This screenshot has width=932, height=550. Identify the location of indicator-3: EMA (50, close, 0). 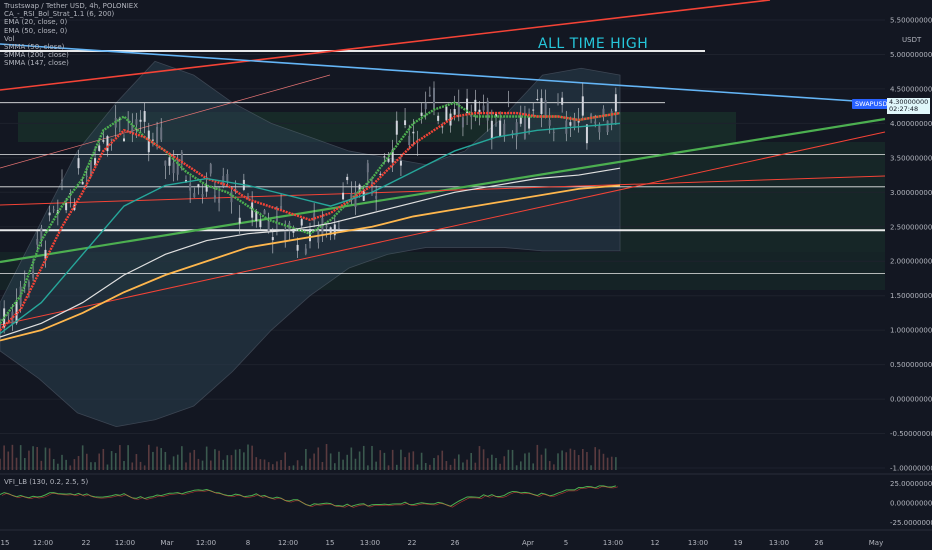
(36, 30).